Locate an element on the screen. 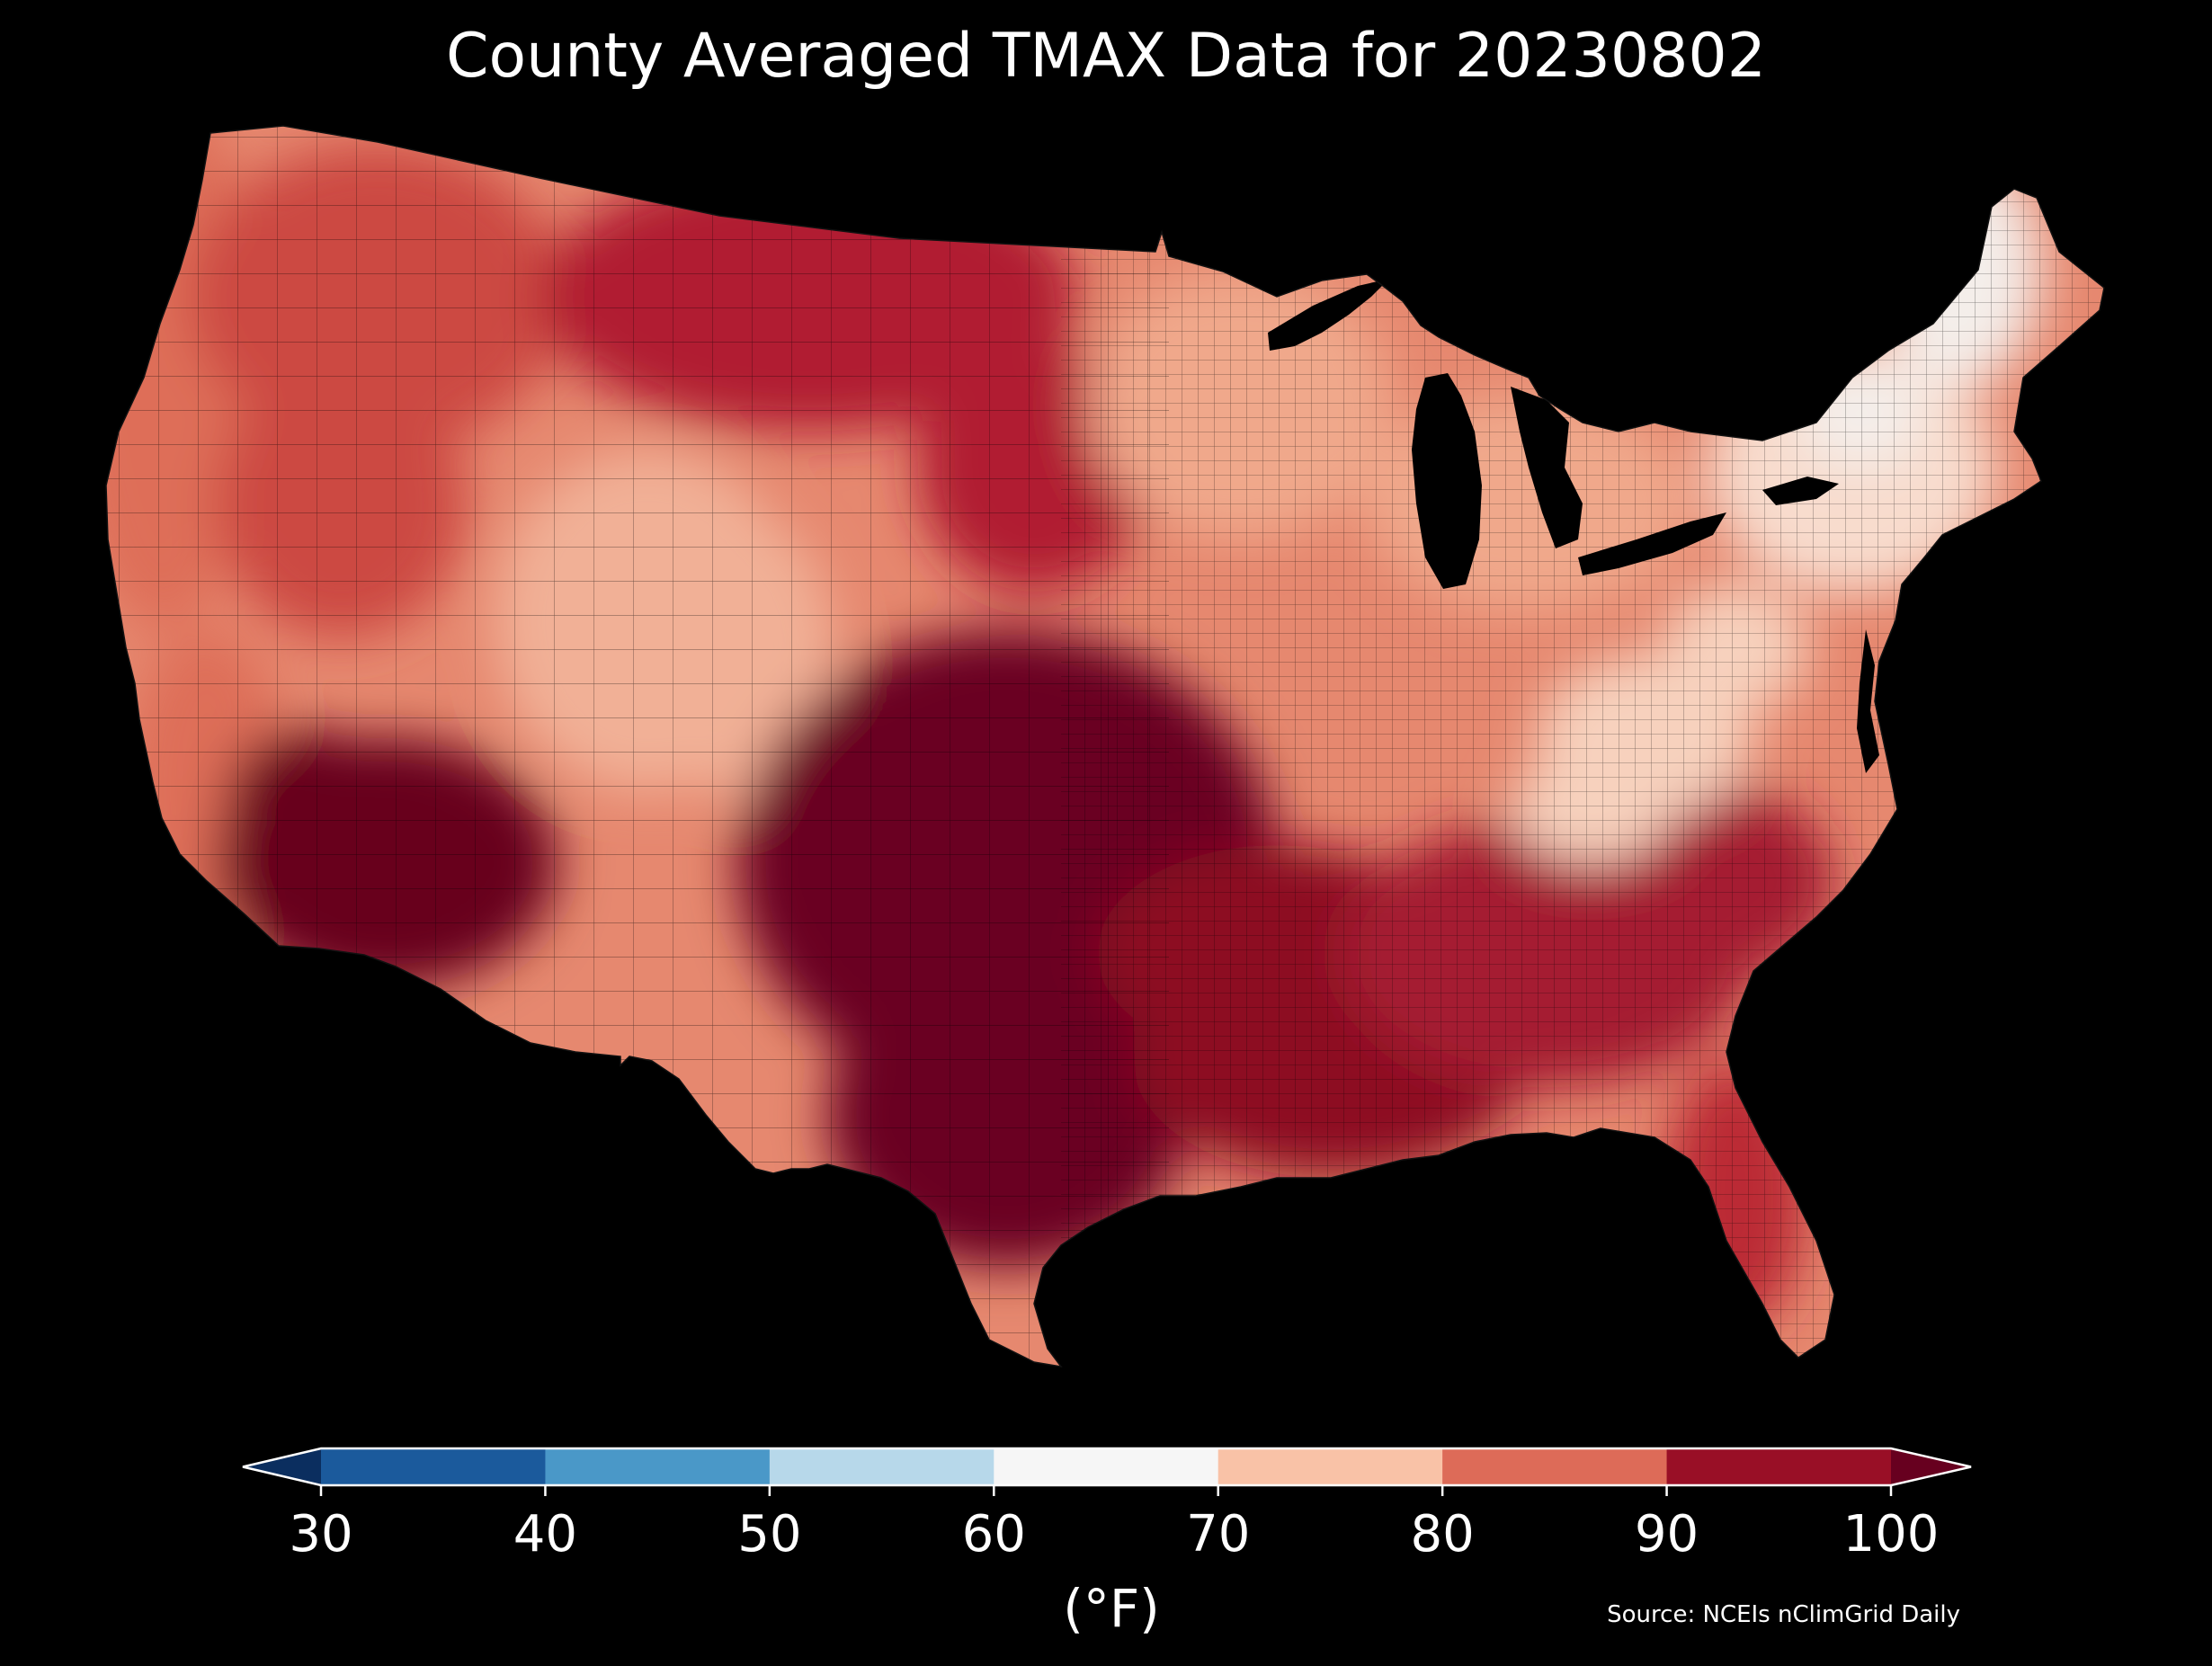 The height and width of the screenshot is (1666, 2212). colorbar-under-extension is located at coordinates (282, 1466).